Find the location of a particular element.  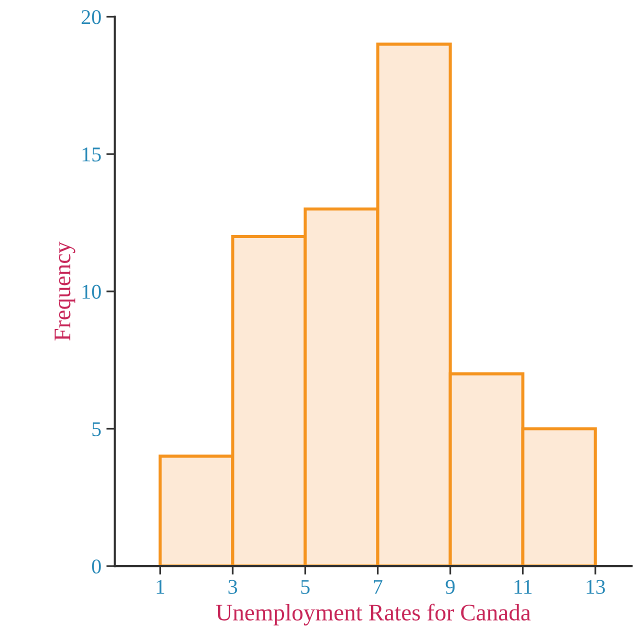

y-axis-title: Frequency is located at coordinates (65, 291).